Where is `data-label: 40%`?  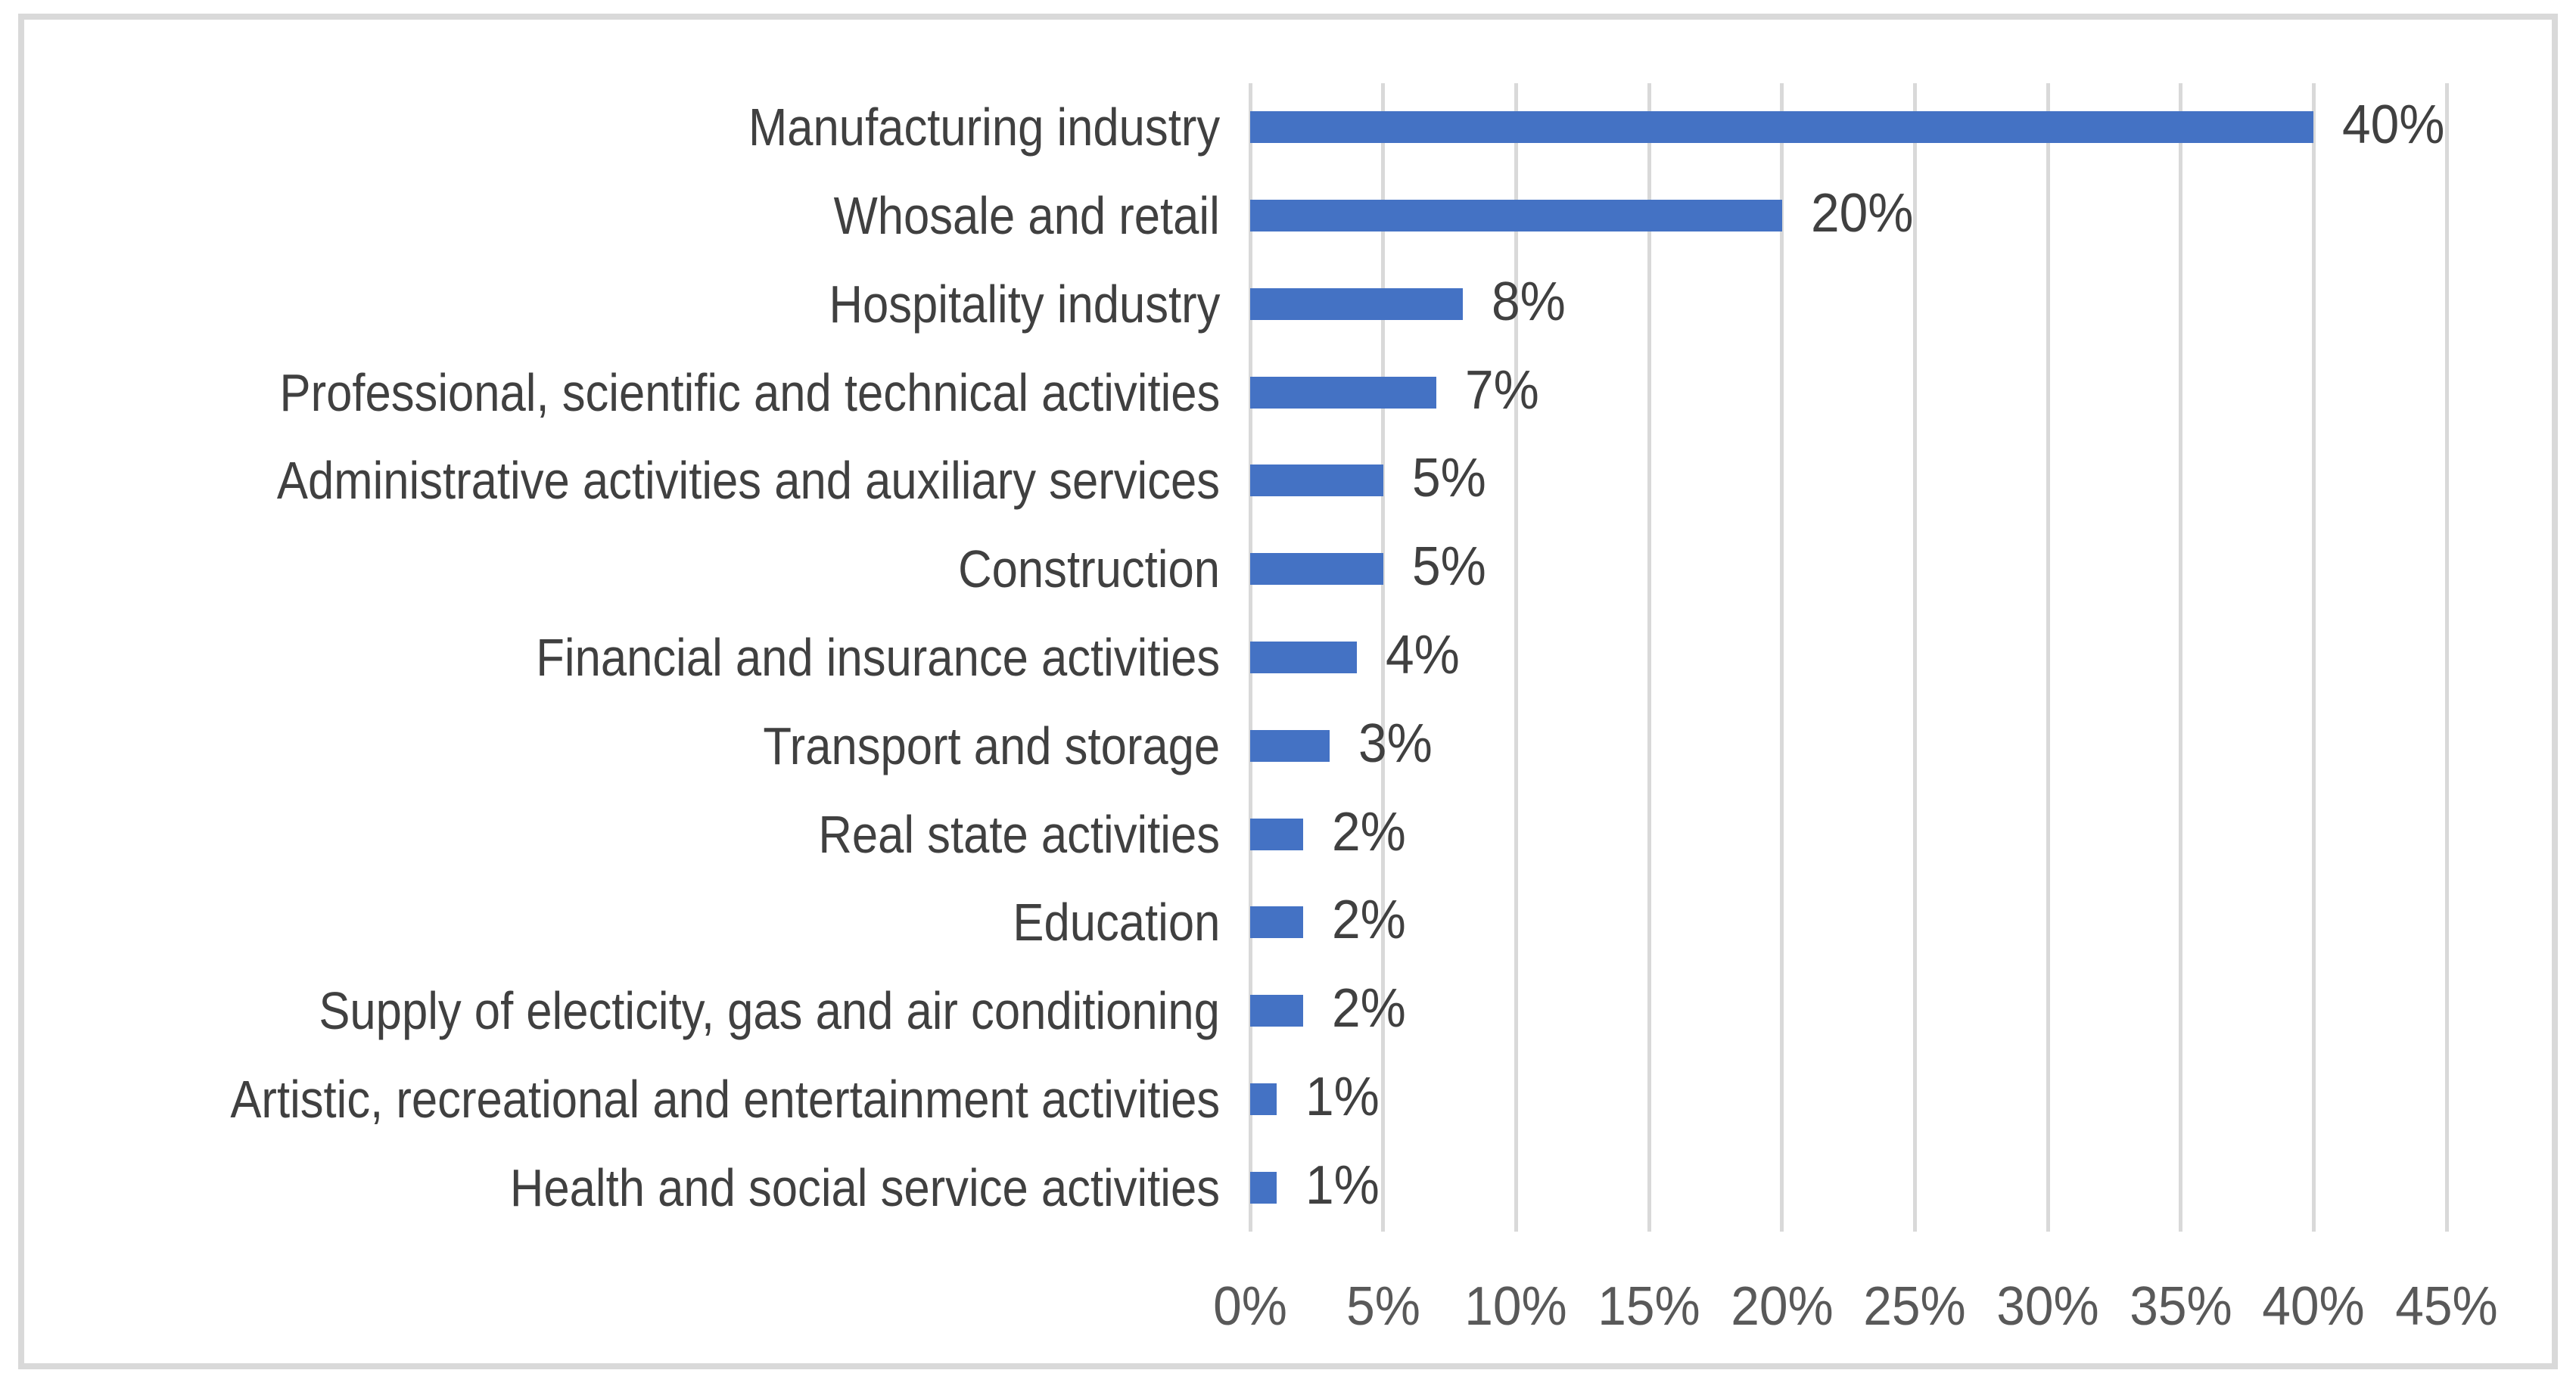 data-label: 40% is located at coordinates (2393, 125).